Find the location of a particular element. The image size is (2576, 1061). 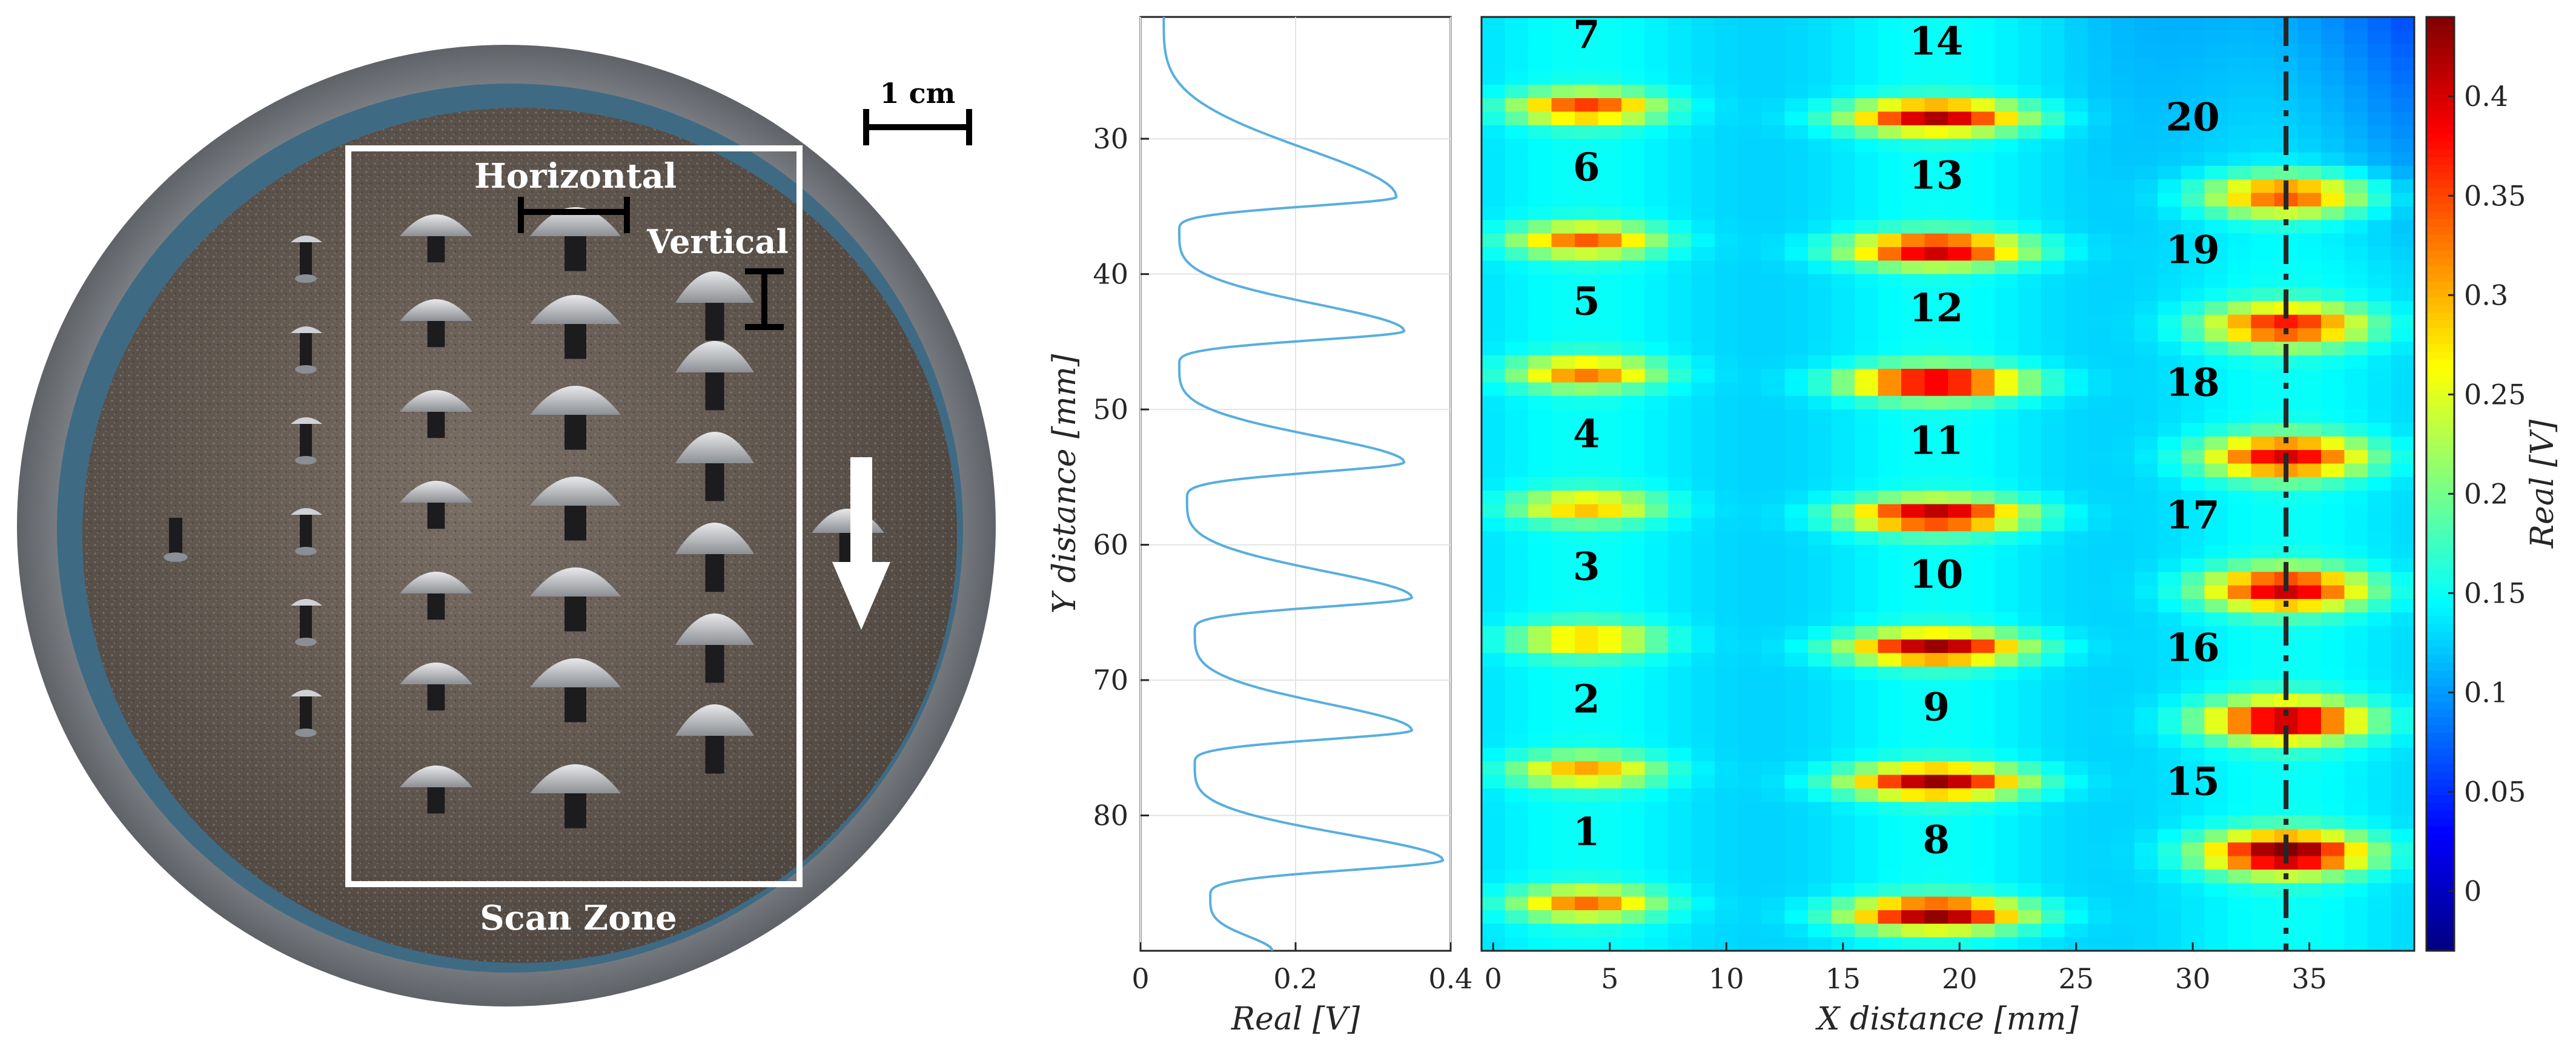

profile-y-tick-label: 80 is located at coordinates (1110, 815).